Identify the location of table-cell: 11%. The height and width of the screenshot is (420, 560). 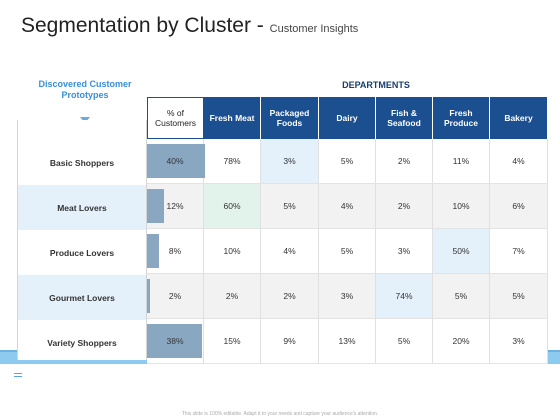
(461, 161).